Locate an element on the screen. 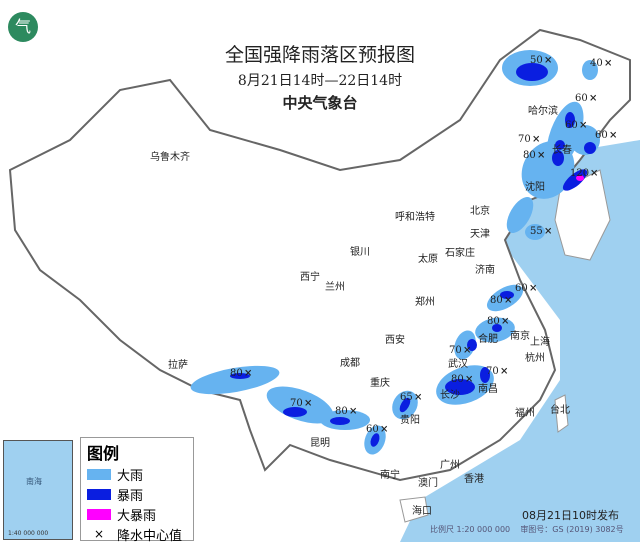 The image size is (640, 544). city-label: 银川 is located at coordinates (360, 252).